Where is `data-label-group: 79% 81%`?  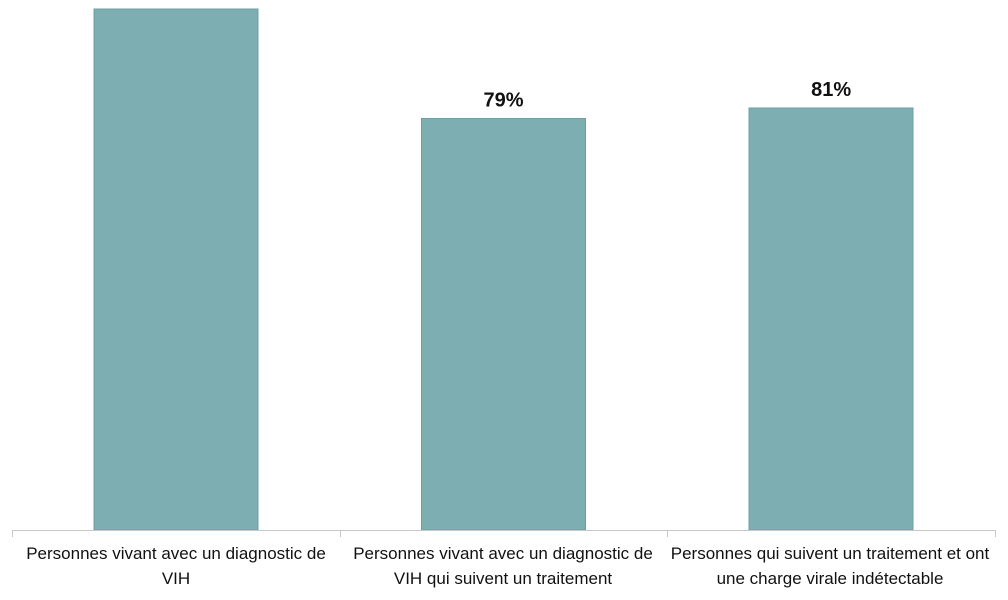
data-label-group: 79% 81% is located at coordinates (667, 95).